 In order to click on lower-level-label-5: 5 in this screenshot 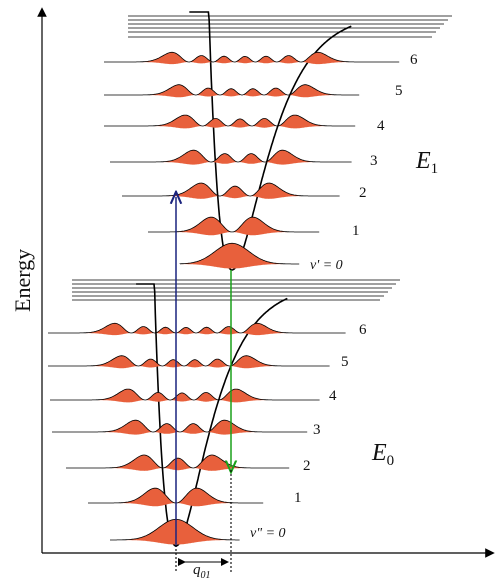, I will do `click(345, 362)`.